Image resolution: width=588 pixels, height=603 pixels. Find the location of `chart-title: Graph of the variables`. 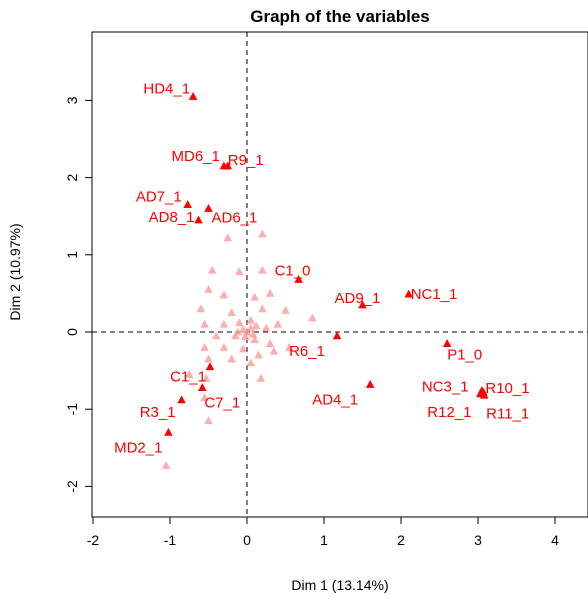

chart-title: Graph of the variables is located at coordinates (340, 16).